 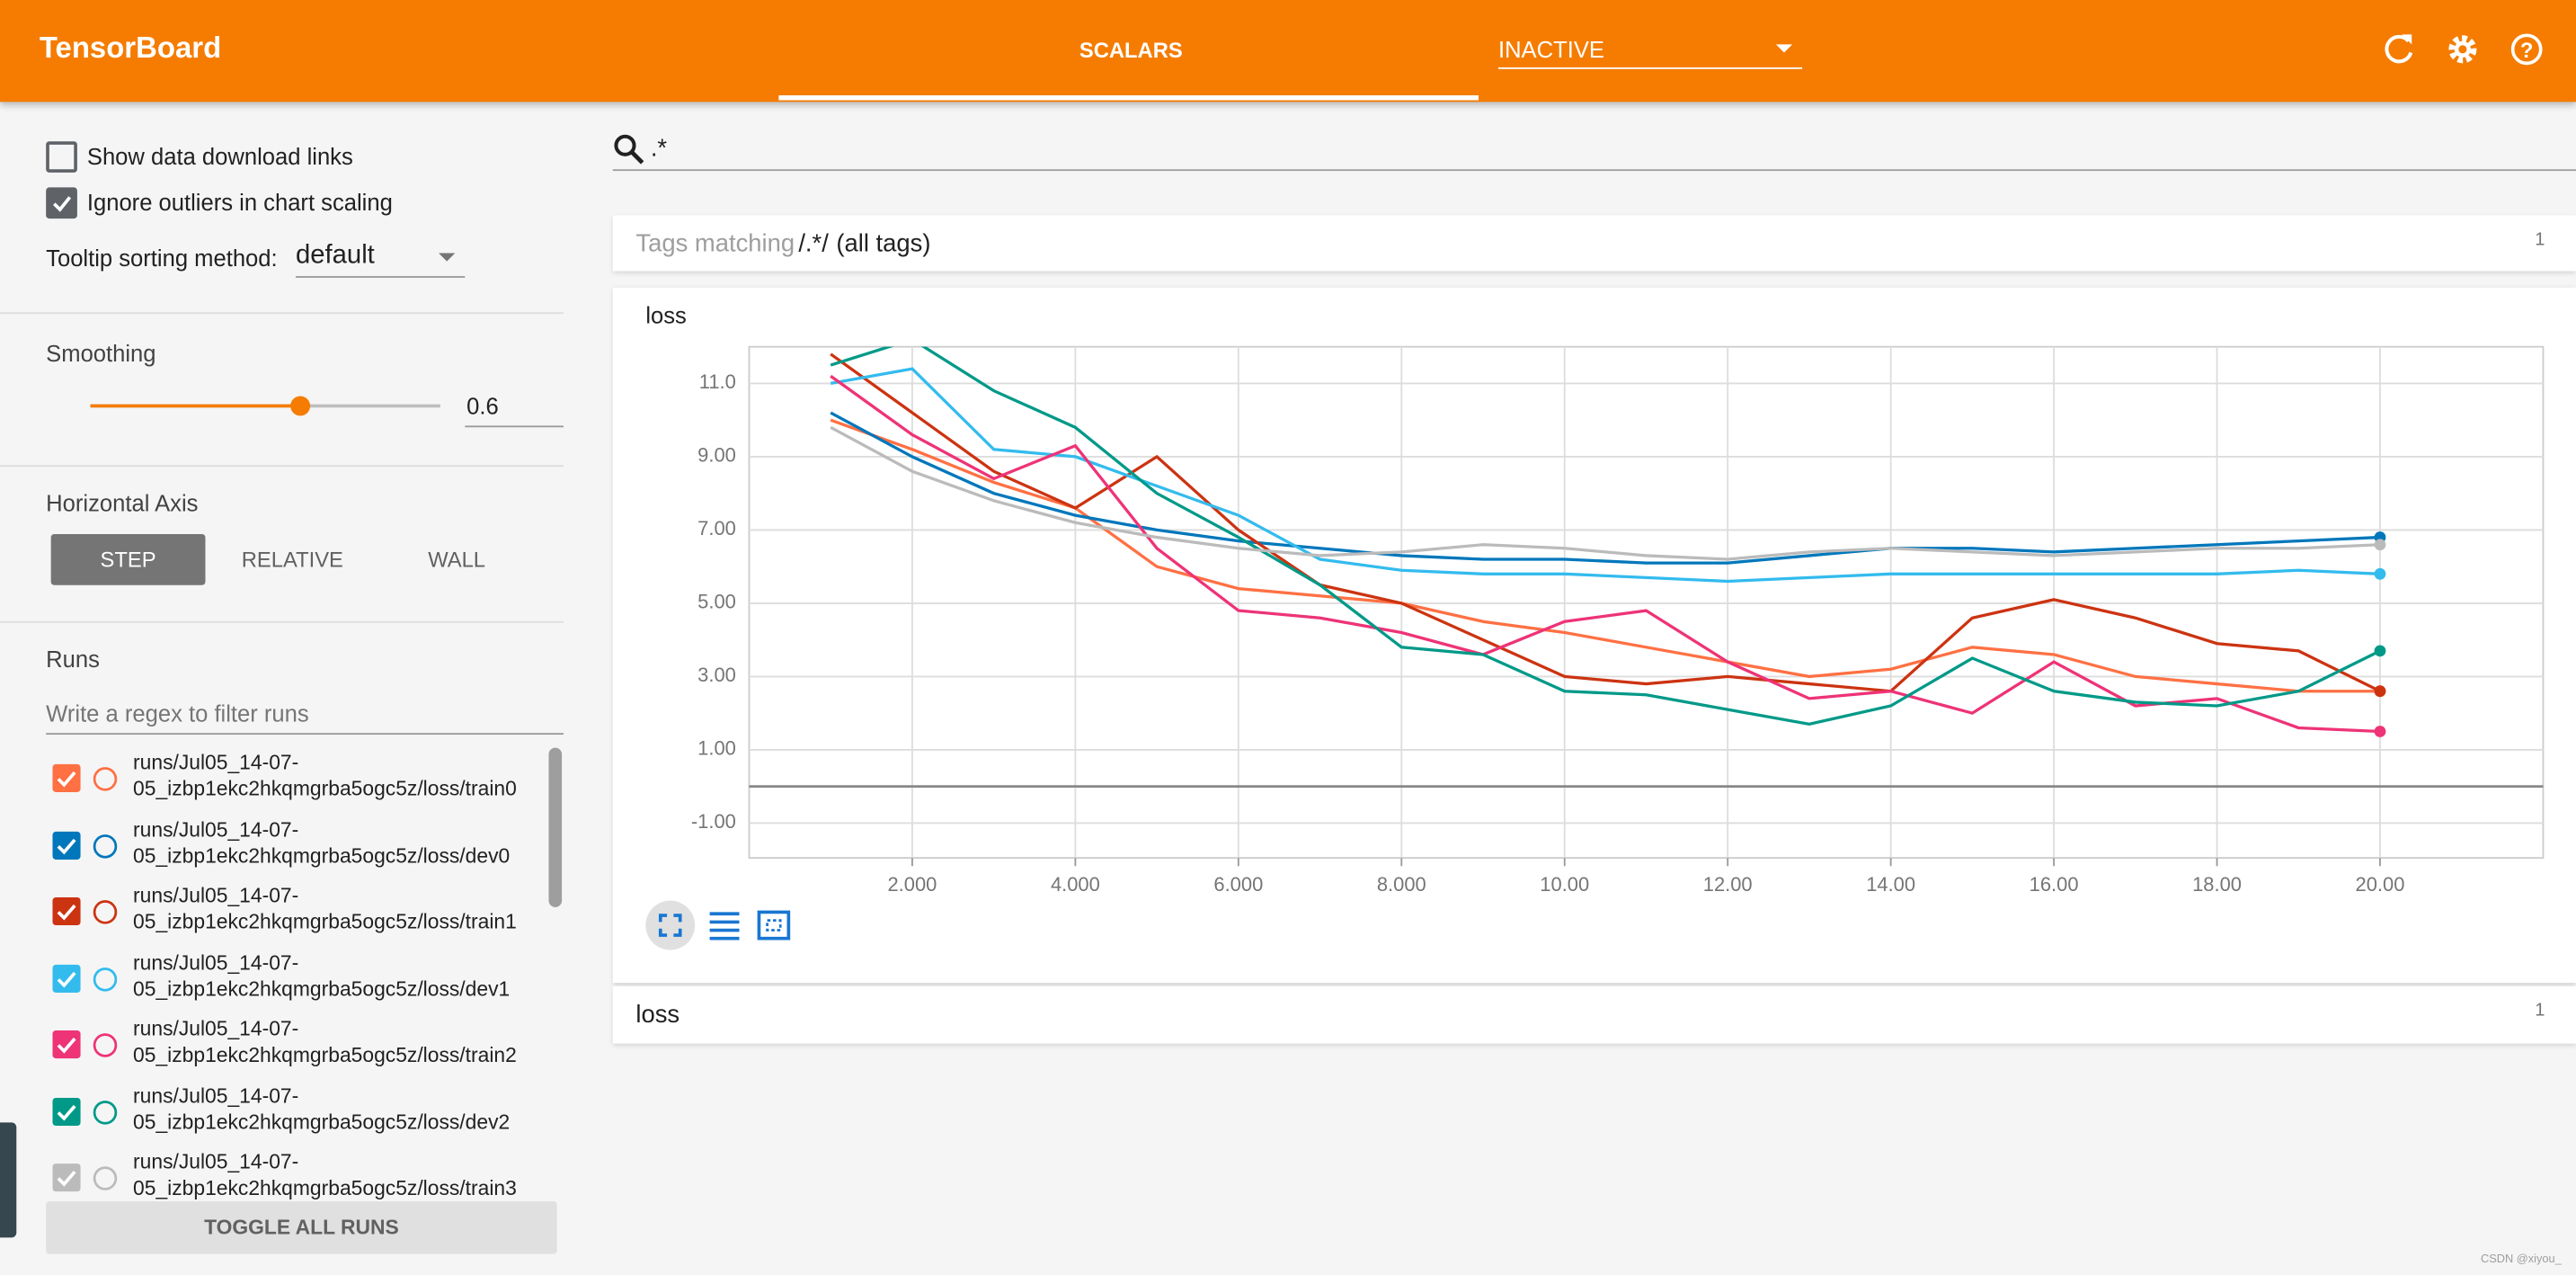 I want to click on chart-buttons, so click(x=718, y=925).